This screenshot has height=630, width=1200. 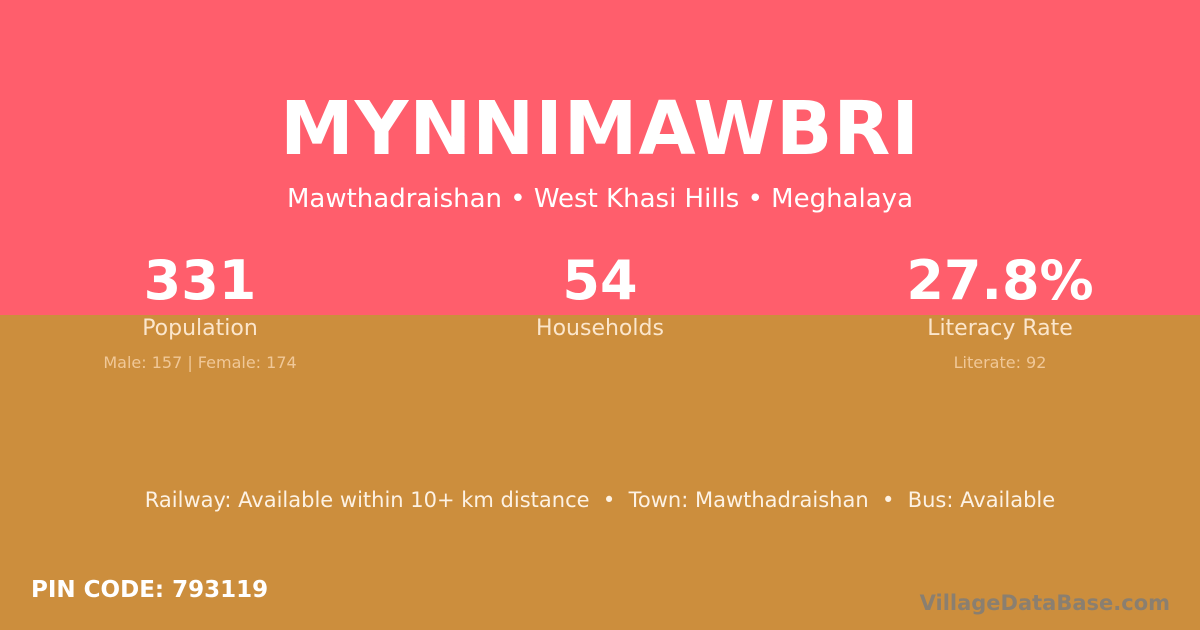 I want to click on stat-population: 331 Population Male: 157 | Female: 174, so click(x=200, y=311).